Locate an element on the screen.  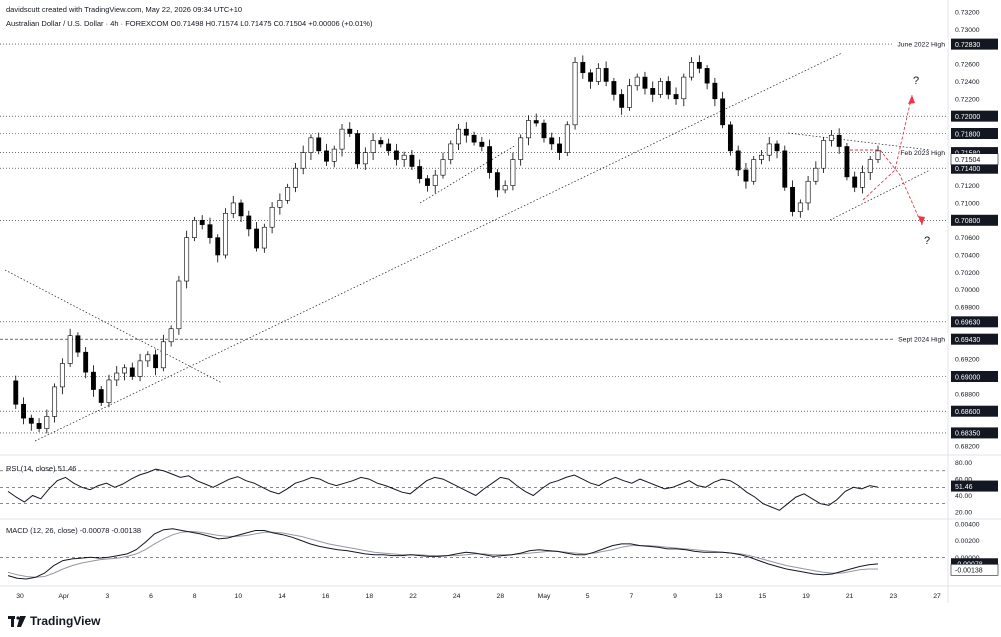
macd-signal-label: -0.00138 is located at coordinates (969, 571).